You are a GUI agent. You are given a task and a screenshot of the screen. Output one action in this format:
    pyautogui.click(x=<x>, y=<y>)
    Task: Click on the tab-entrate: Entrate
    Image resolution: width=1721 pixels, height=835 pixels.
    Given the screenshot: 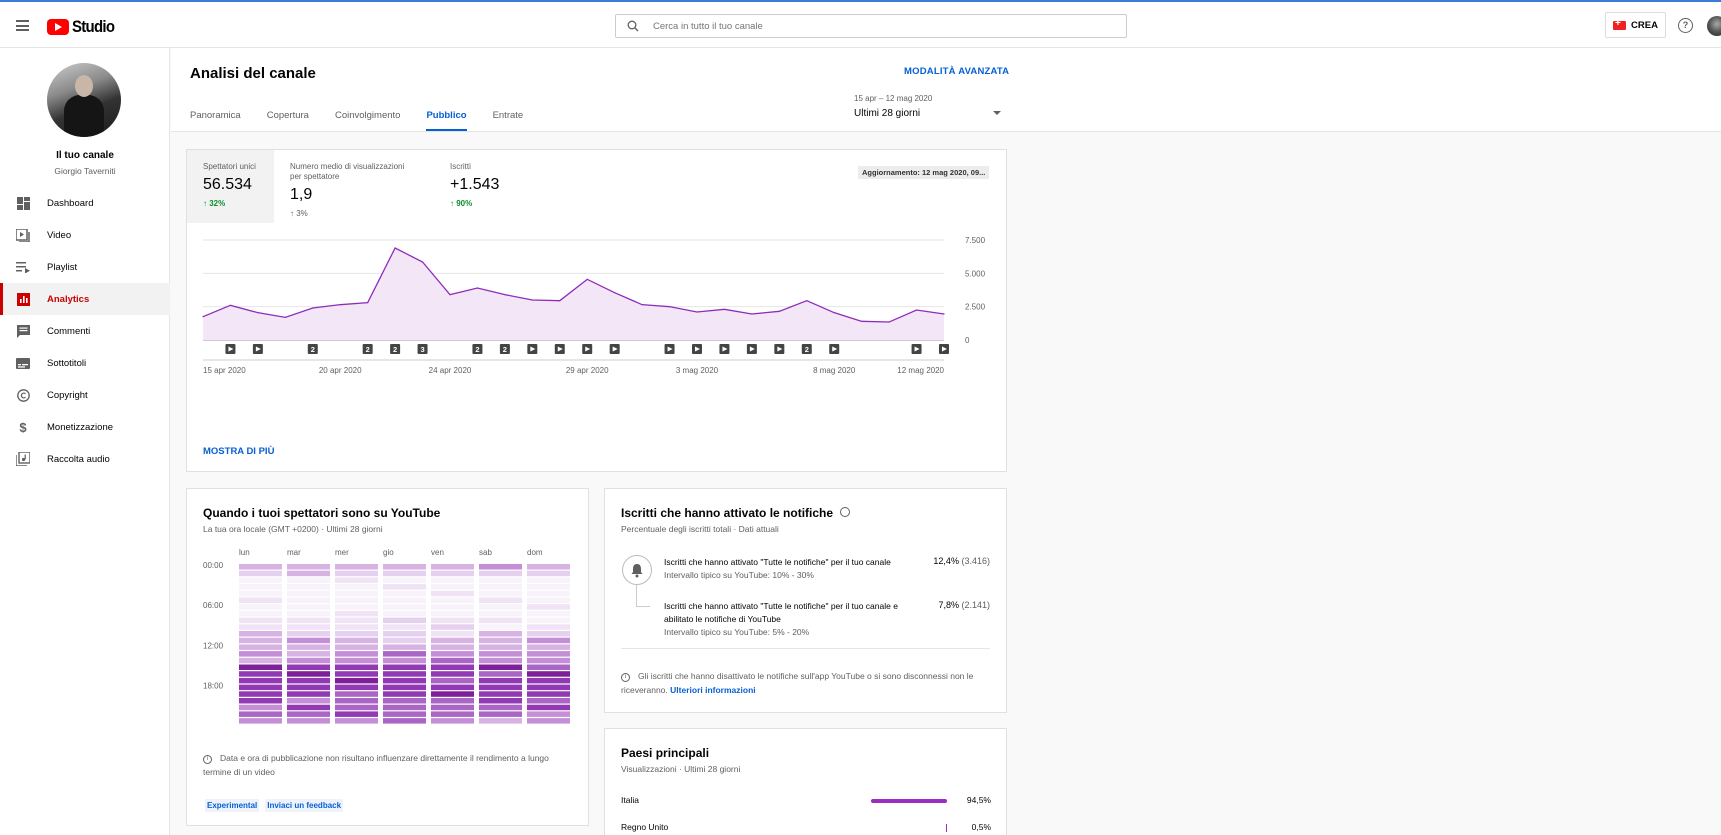 What is the action you would take?
    pyautogui.click(x=508, y=115)
    